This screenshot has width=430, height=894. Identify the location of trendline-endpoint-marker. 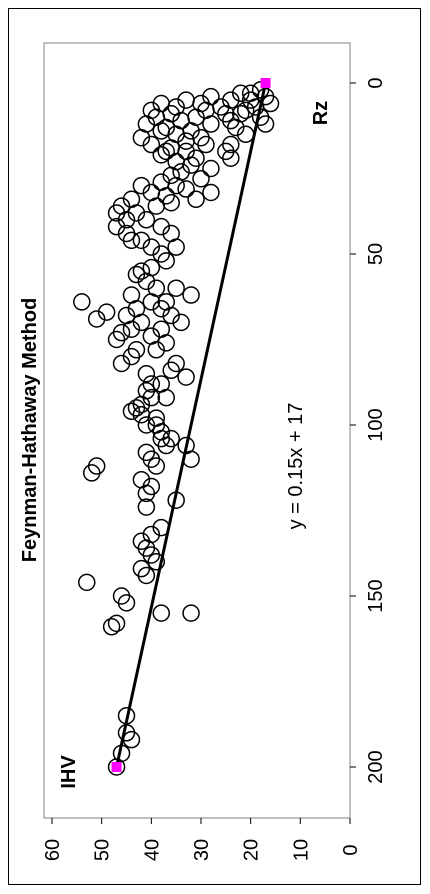
(116, 767).